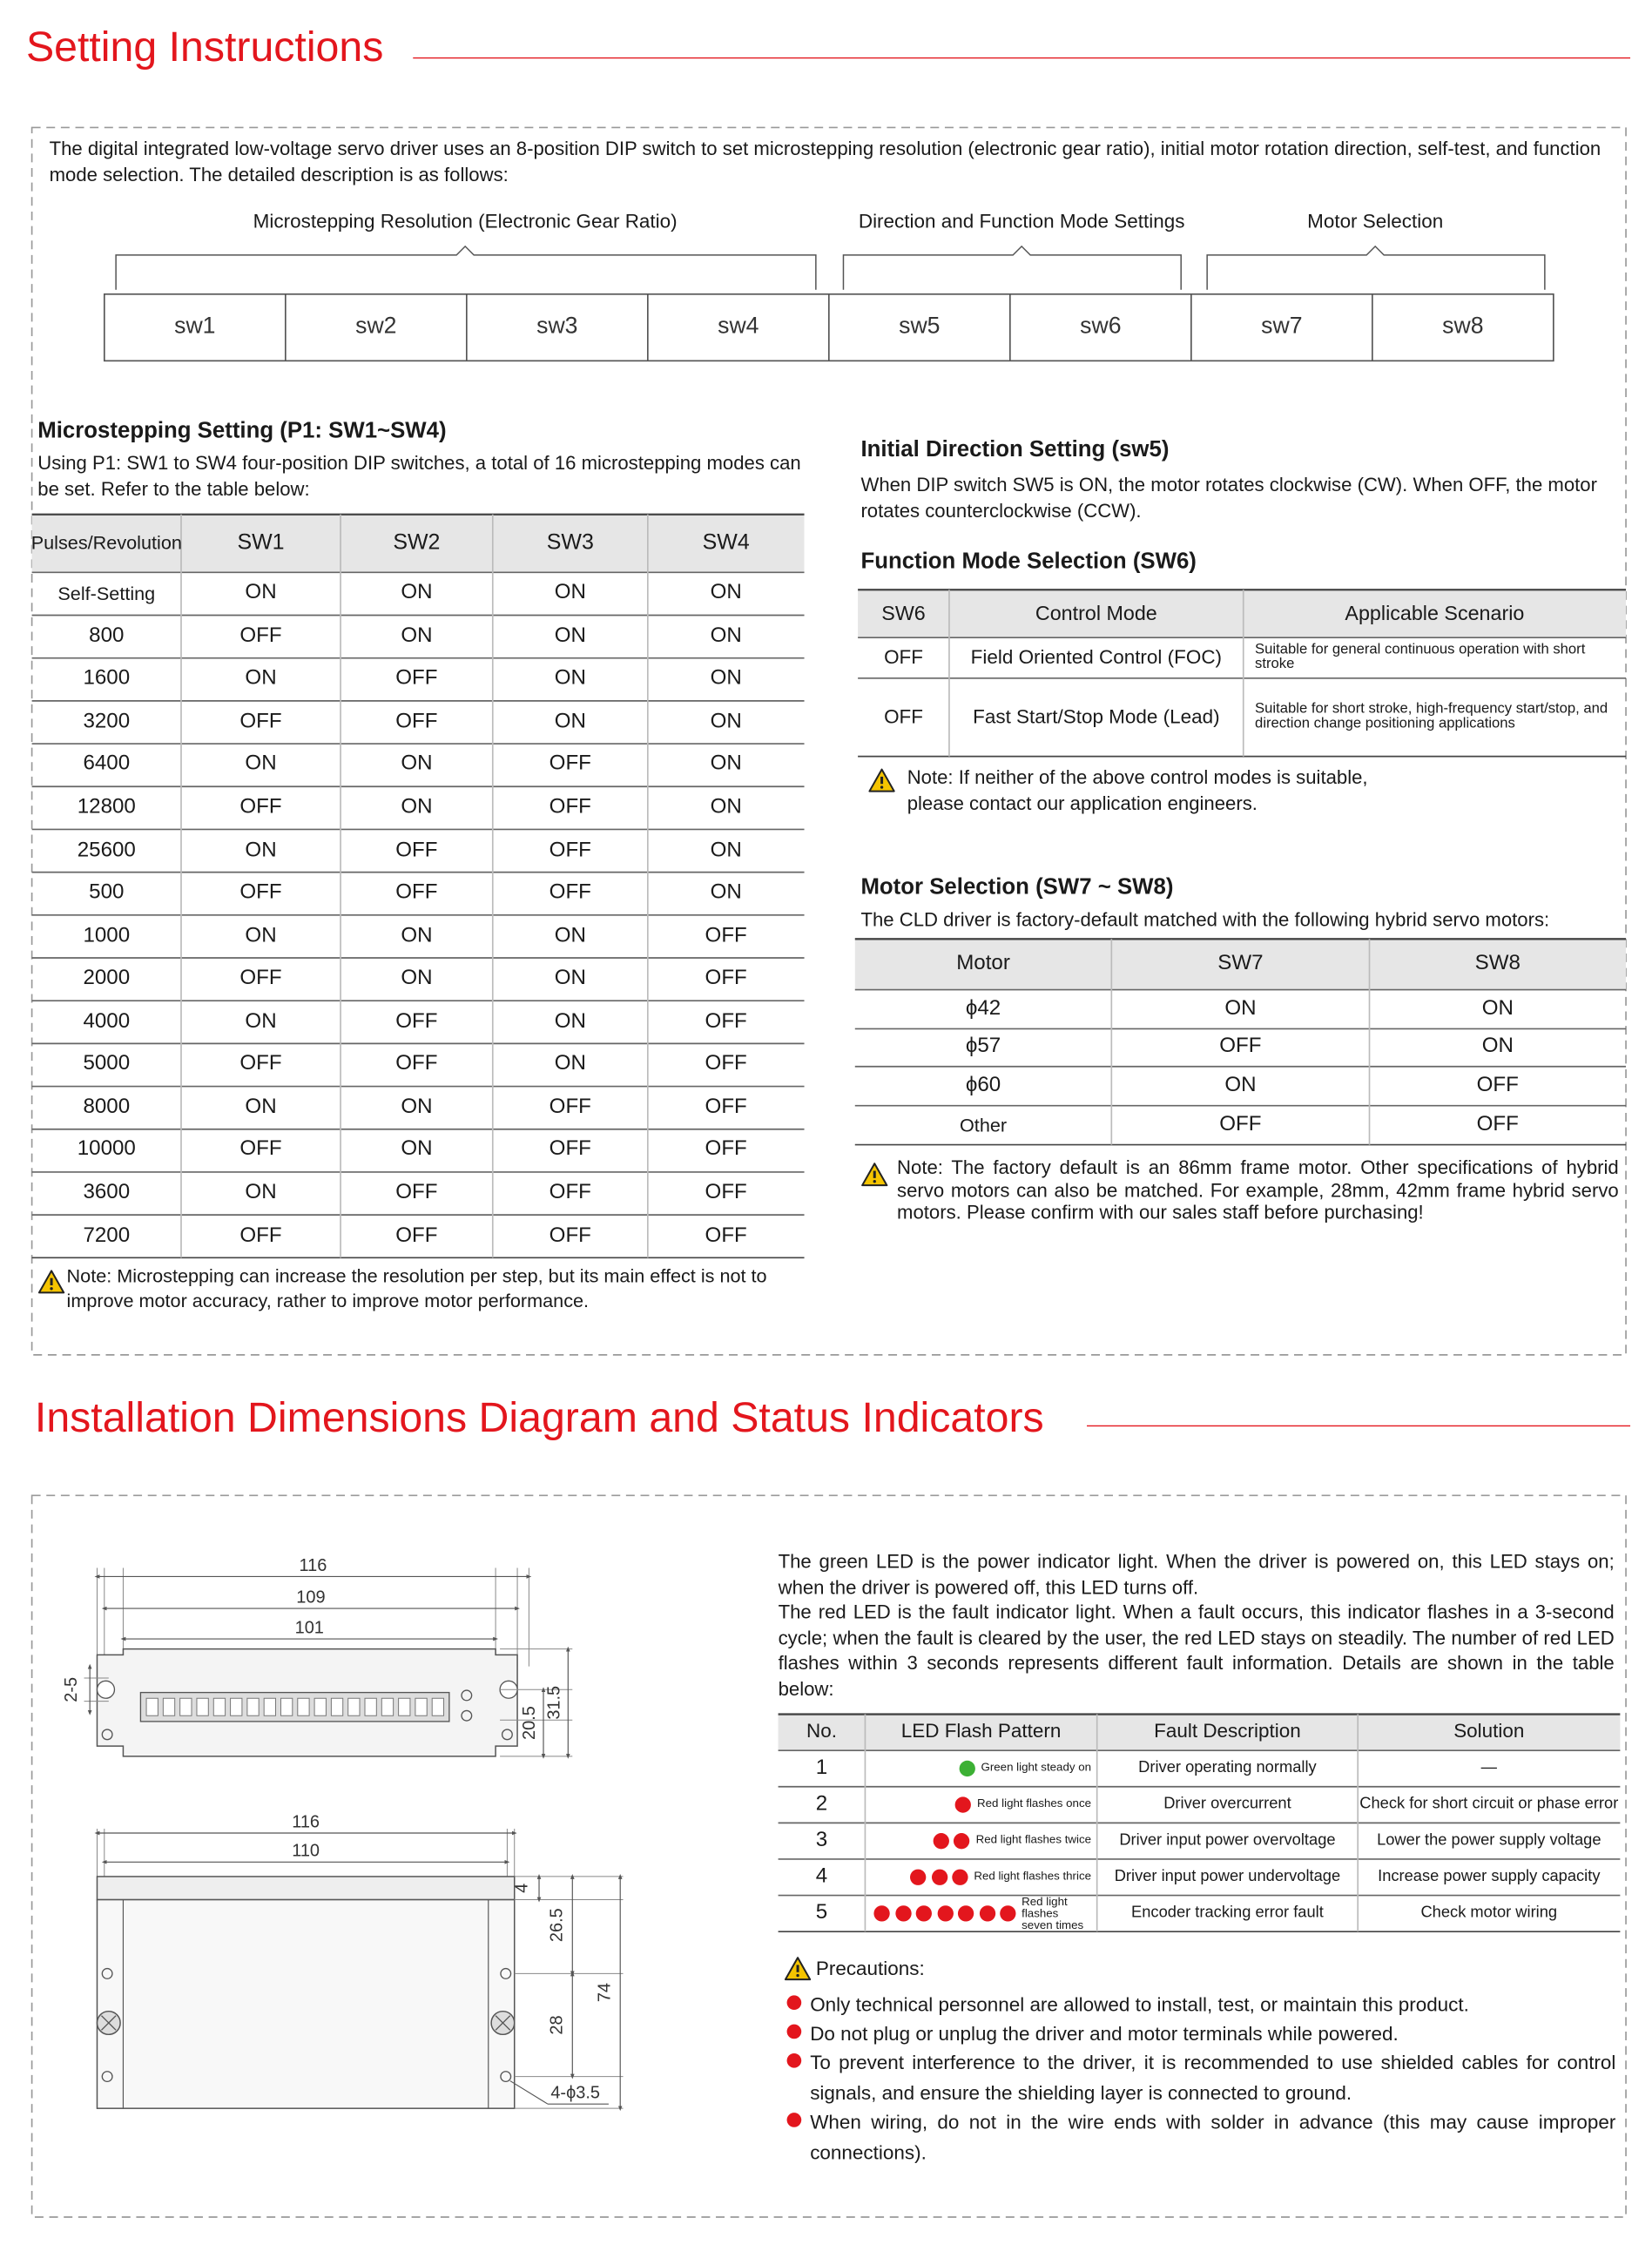  What do you see at coordinates (726, 543) in the screenshot?
I see `table-header-cell: SW4` at bounding box center [726, 543].